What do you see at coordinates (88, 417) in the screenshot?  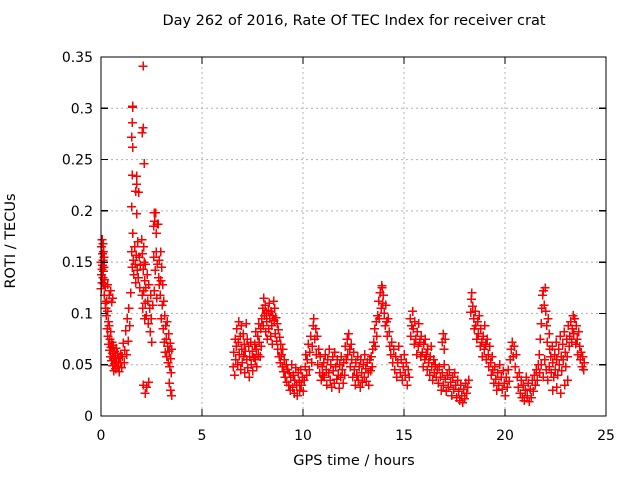 I see `y-tick-label: 0` at bounding box center [88, 417].